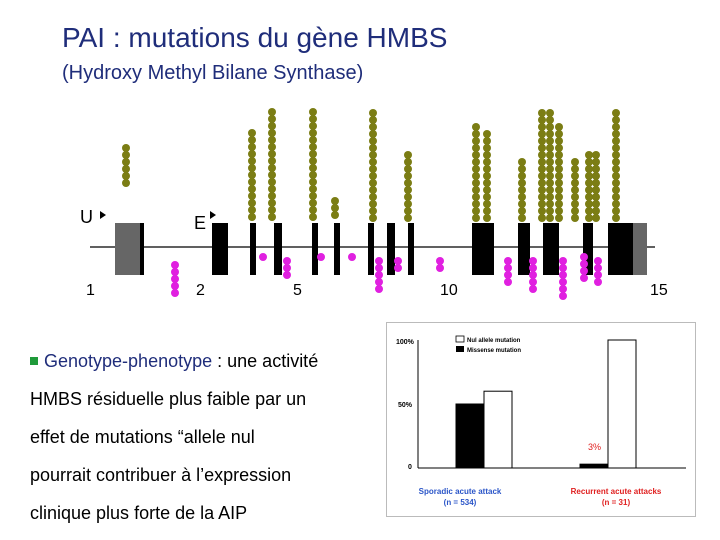  What do you see at coordinates (205, 361) in the screenshot?
I see `bullet-line: Genotype-phenotype : une activité` at bounding box center [205, 361].